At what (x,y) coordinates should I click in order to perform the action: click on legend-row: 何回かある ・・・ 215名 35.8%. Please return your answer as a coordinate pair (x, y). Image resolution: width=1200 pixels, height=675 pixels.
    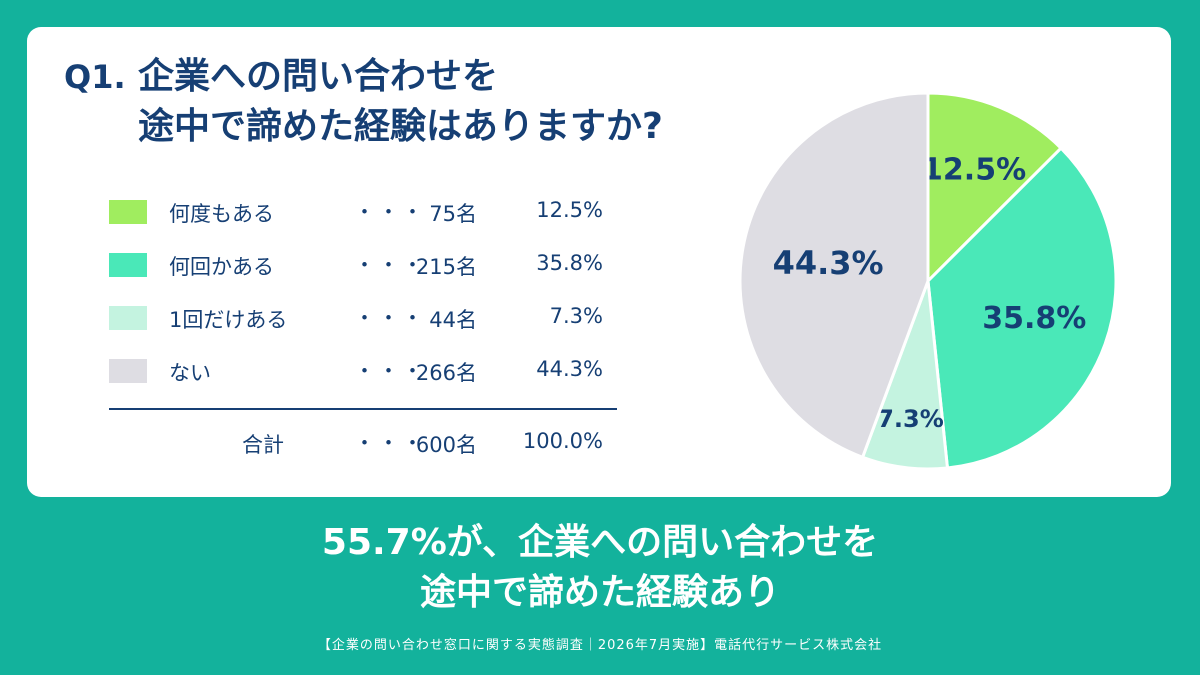
    Looking at the image, I should click on (364, 271).